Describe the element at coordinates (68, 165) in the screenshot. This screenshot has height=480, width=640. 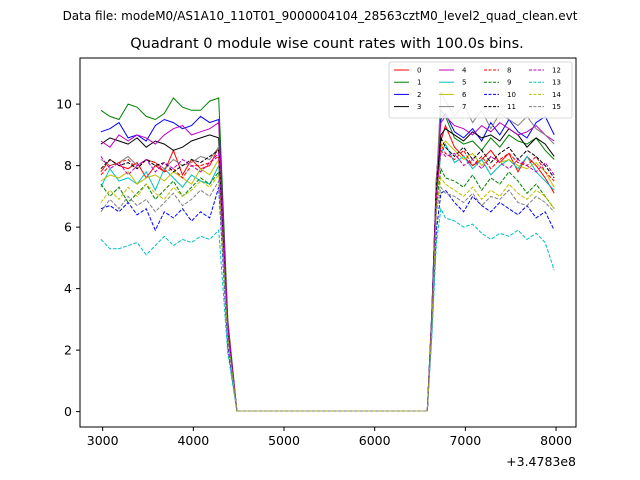
I see `y-tick-label: 8` at that location.